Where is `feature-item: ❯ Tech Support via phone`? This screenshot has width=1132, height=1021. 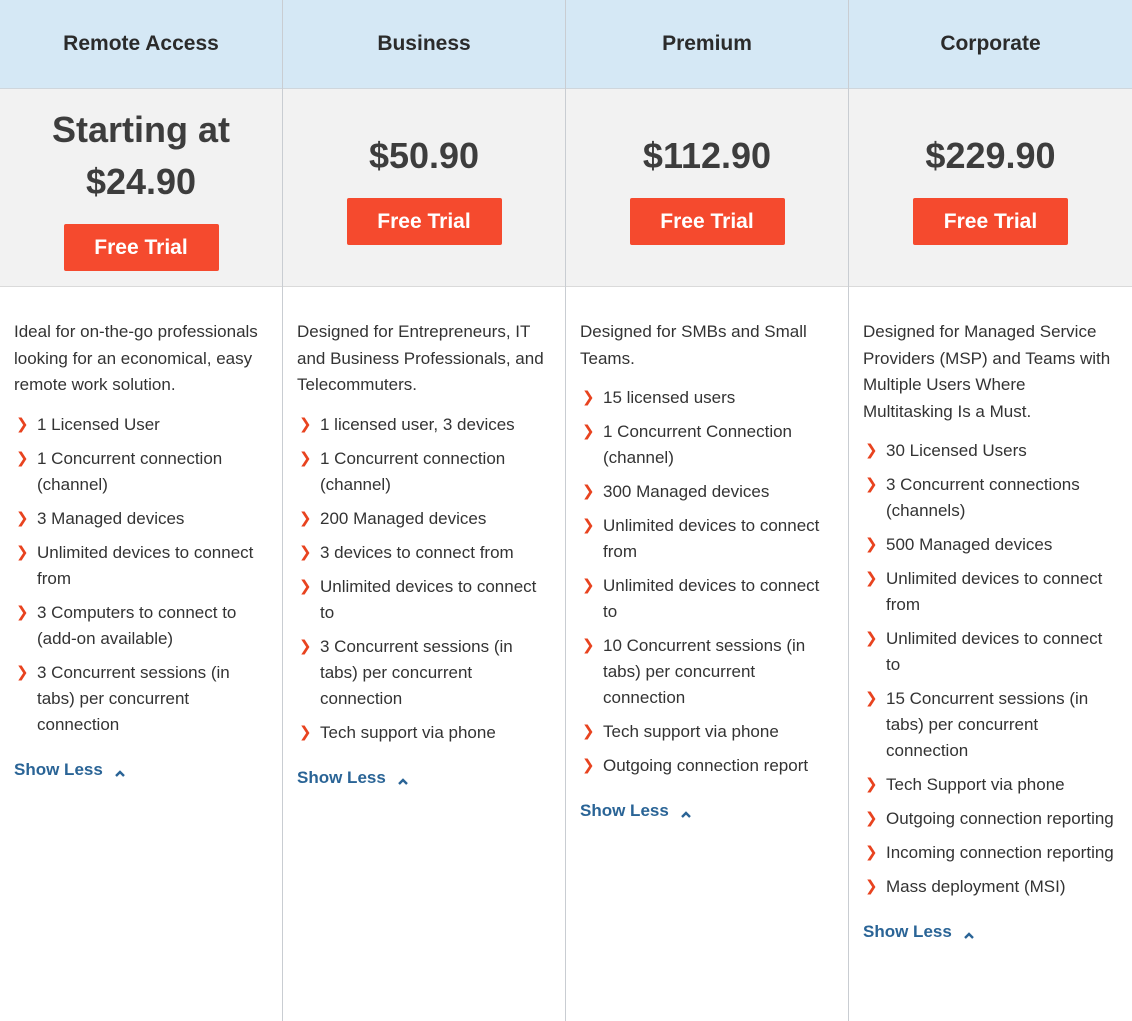
feature-item: ❯ Tech Support via phone is located at coordinates (990, 785).